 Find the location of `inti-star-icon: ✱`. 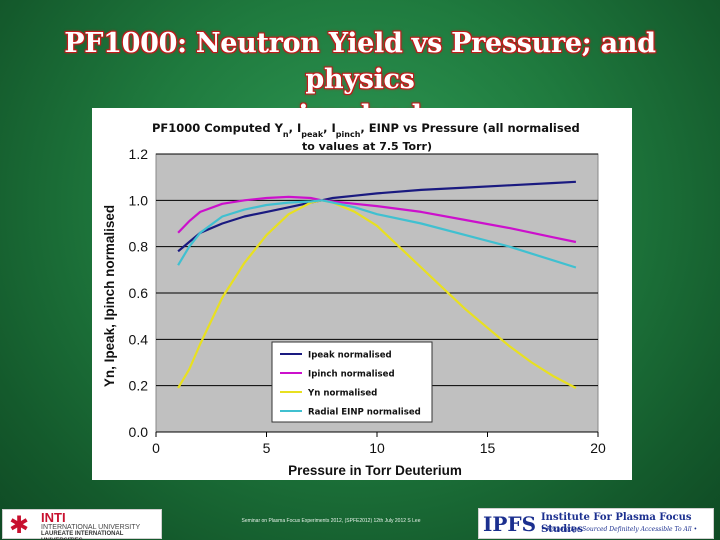

inti-star-icon: ✱ is located at coordinates (19, 525).